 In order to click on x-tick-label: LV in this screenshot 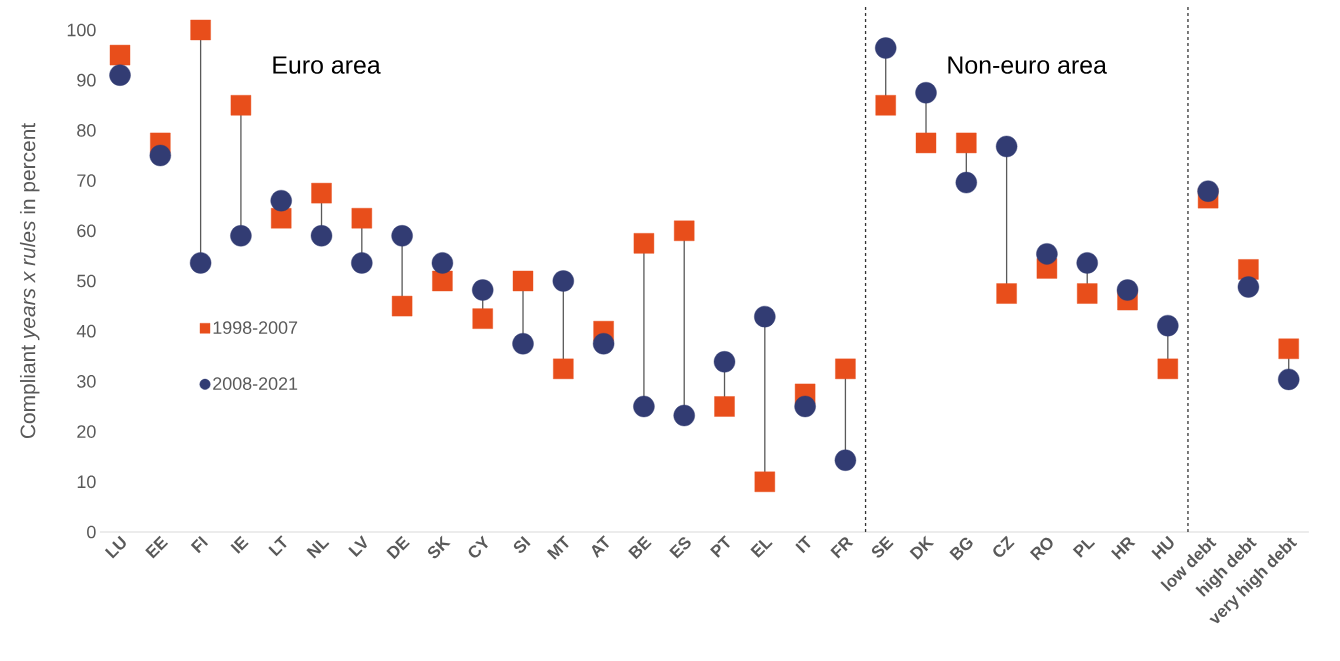, I will do `click(357, 546)`.